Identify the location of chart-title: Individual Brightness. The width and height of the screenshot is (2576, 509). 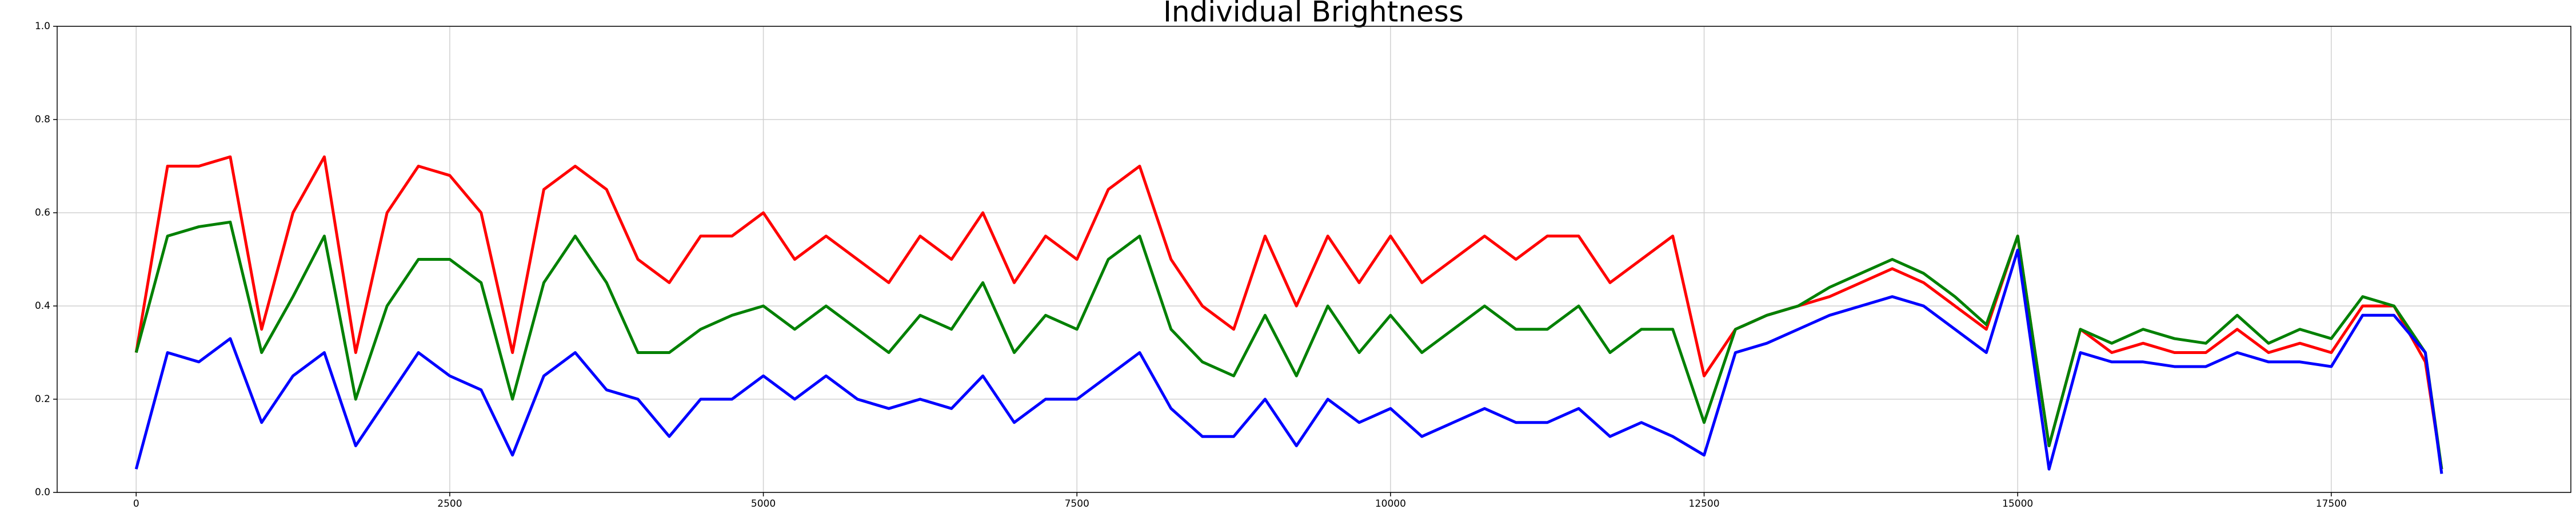
(1313, 14).